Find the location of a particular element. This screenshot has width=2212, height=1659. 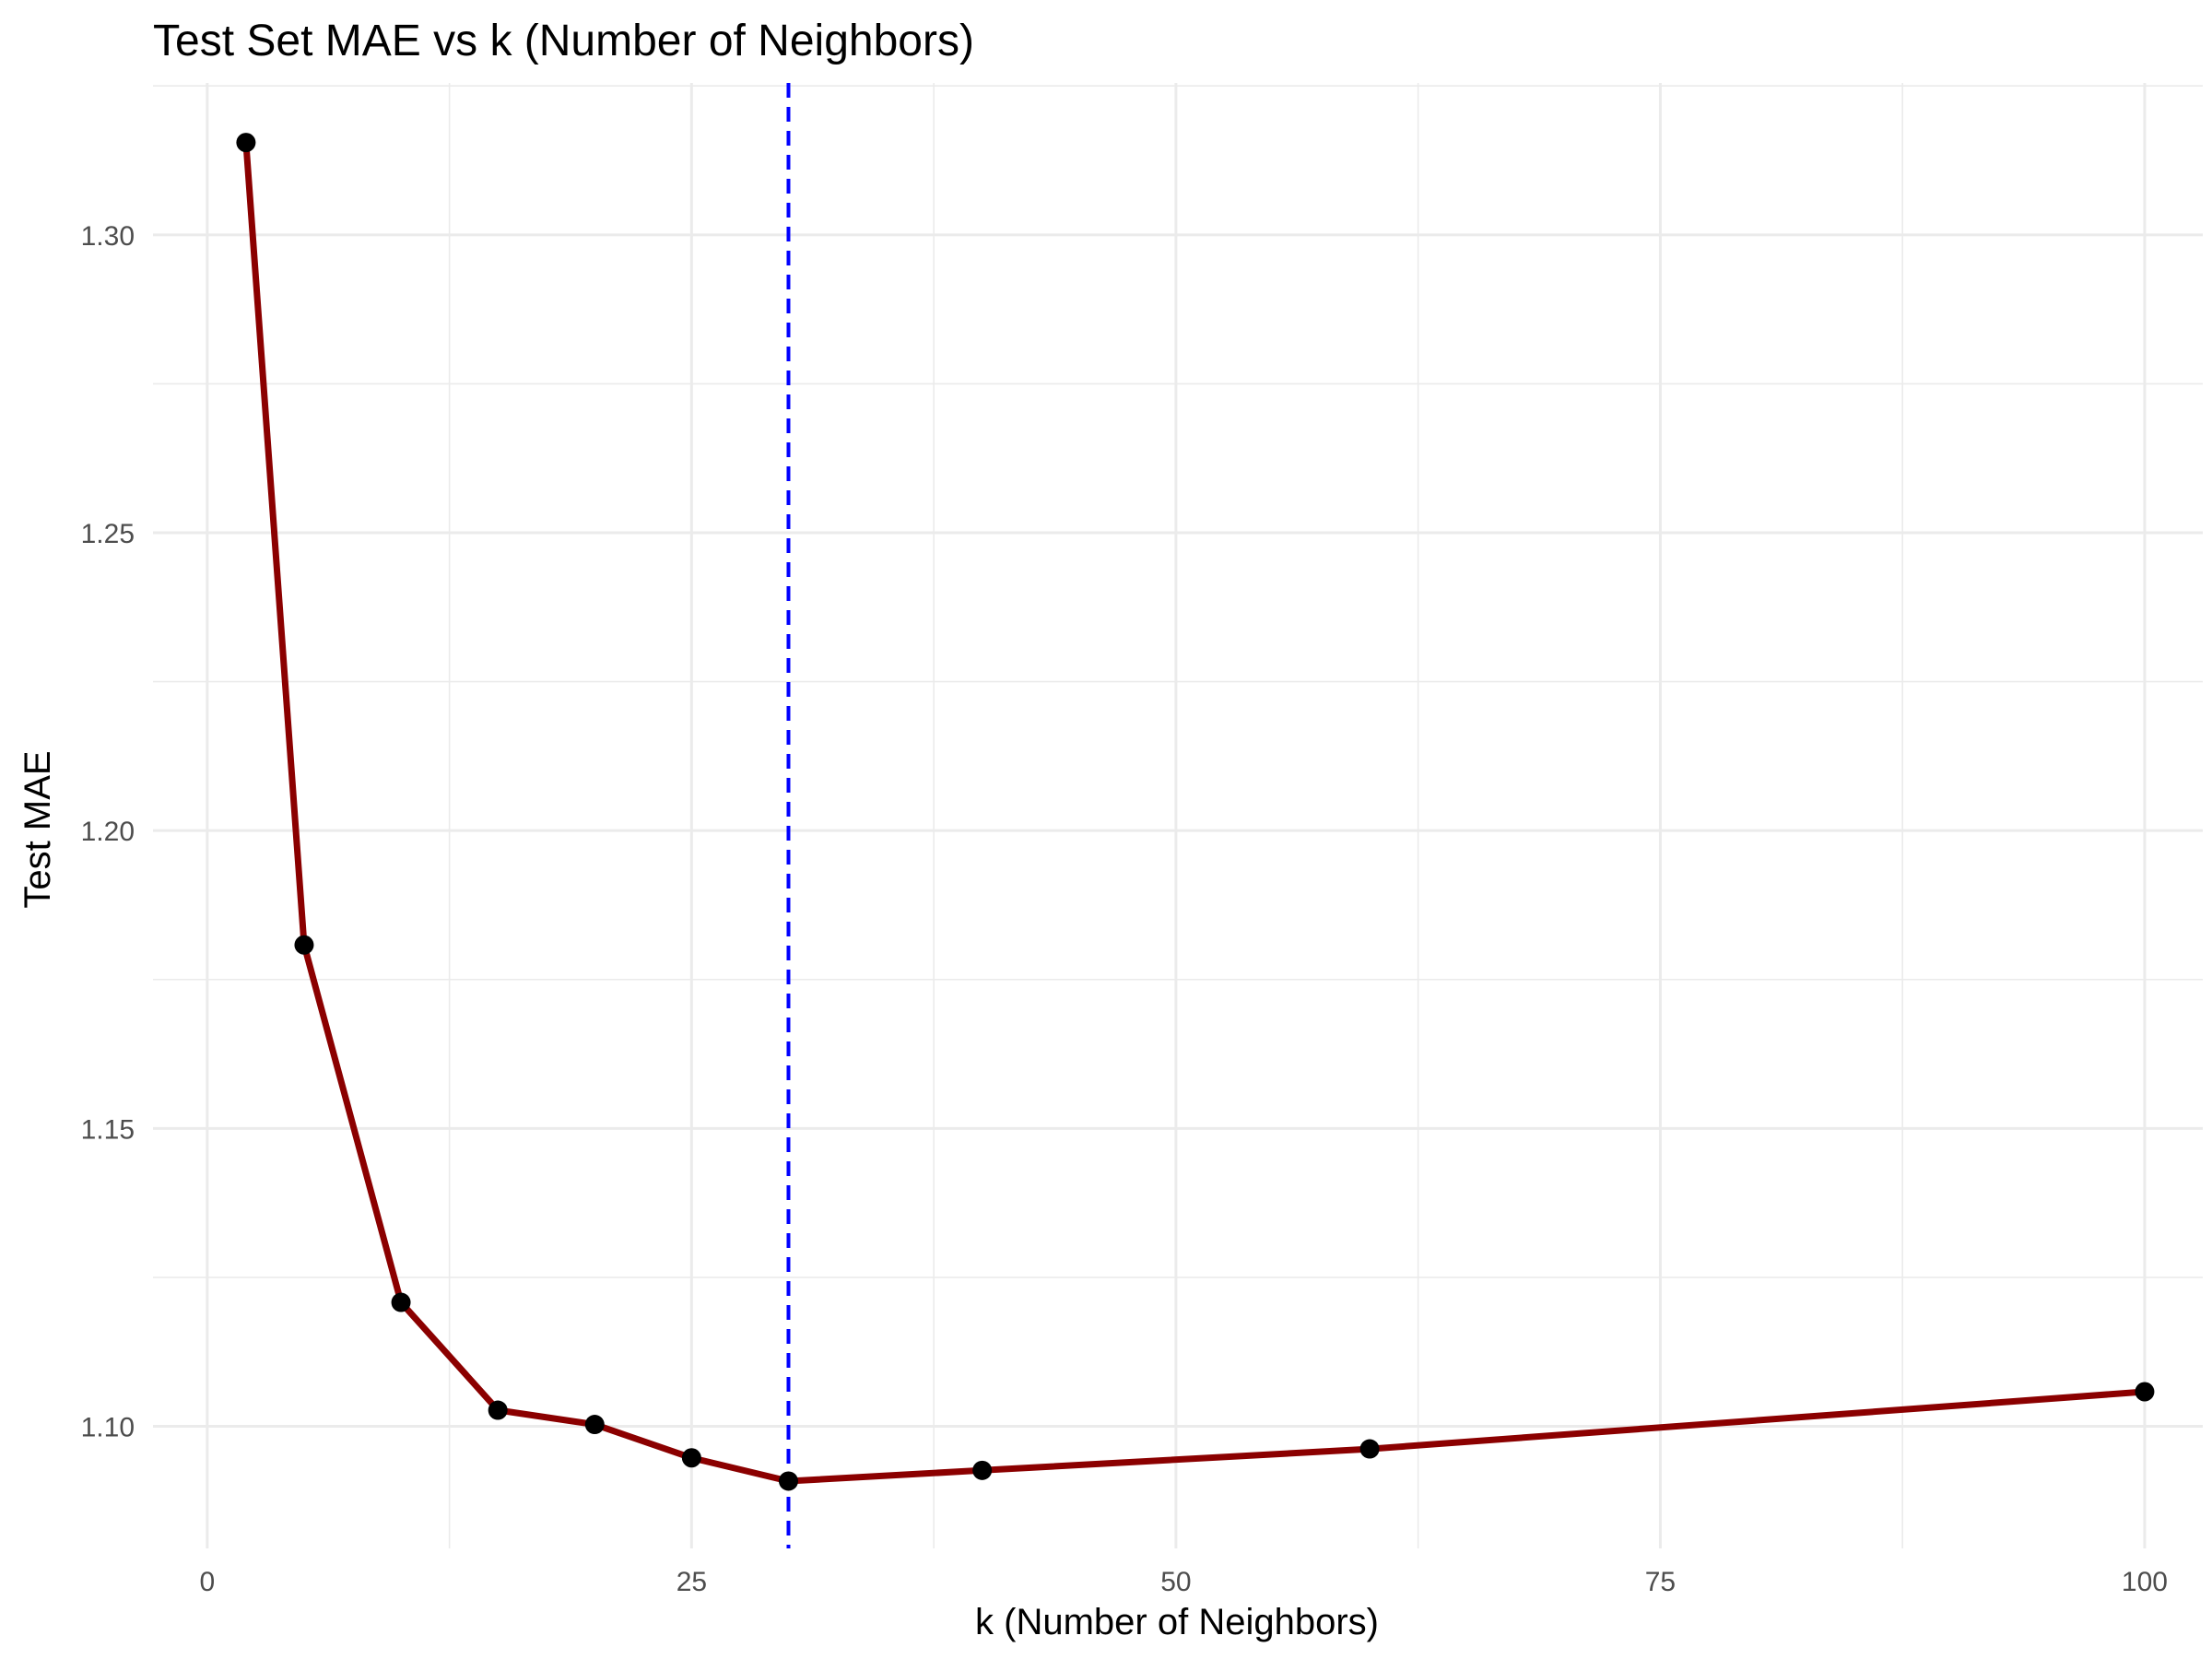

y-tick-label: 1.15 is located at coordinates (108, 1129).